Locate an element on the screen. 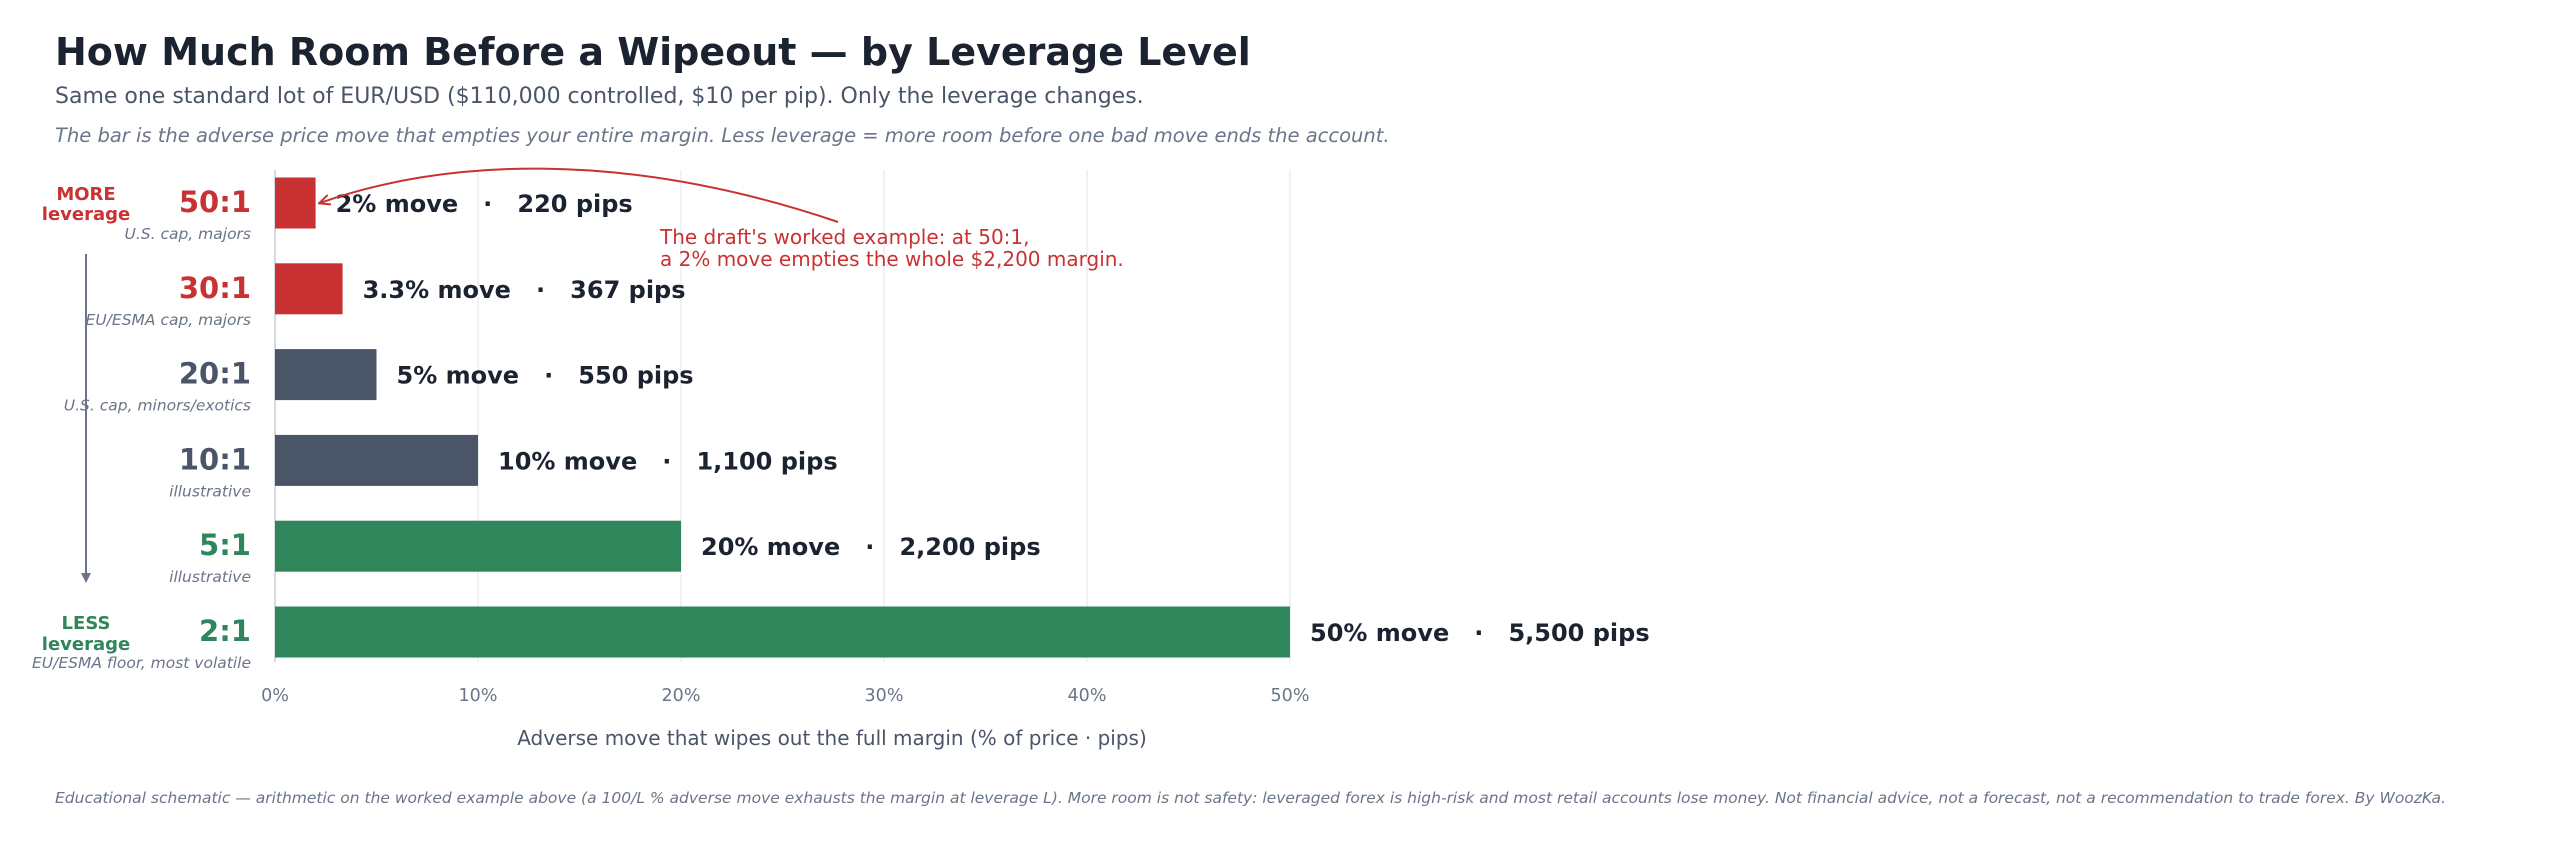 This screenshot has height=845, width=2560. data-label: 20% move · 2,200 pips is located at coordinates (871, 547).